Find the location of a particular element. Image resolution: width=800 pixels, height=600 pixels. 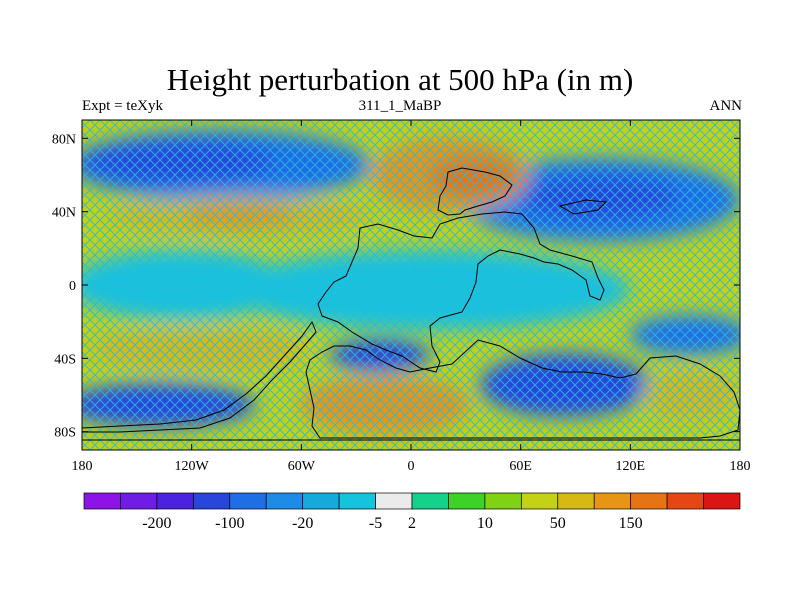

y-tick-label: 80N is located at coordinates (64, 139).